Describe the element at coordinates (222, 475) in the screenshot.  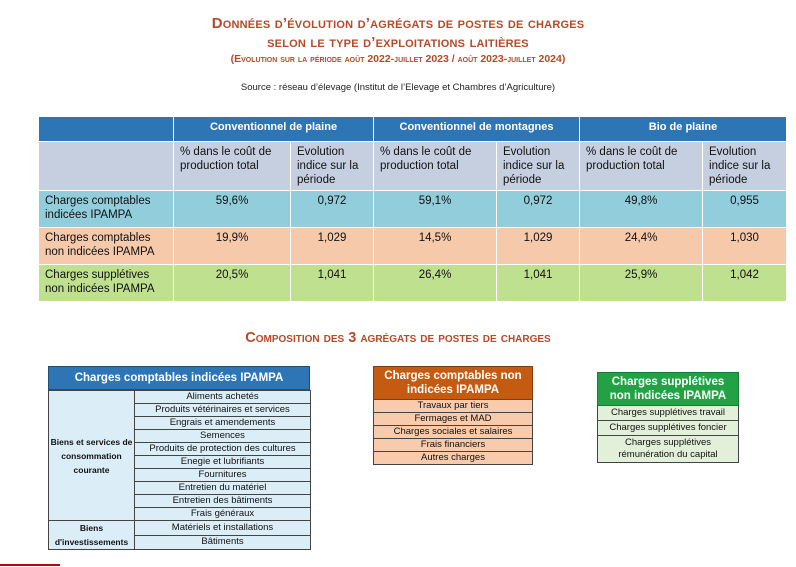
I see `list-item: Fournitures` at that location.